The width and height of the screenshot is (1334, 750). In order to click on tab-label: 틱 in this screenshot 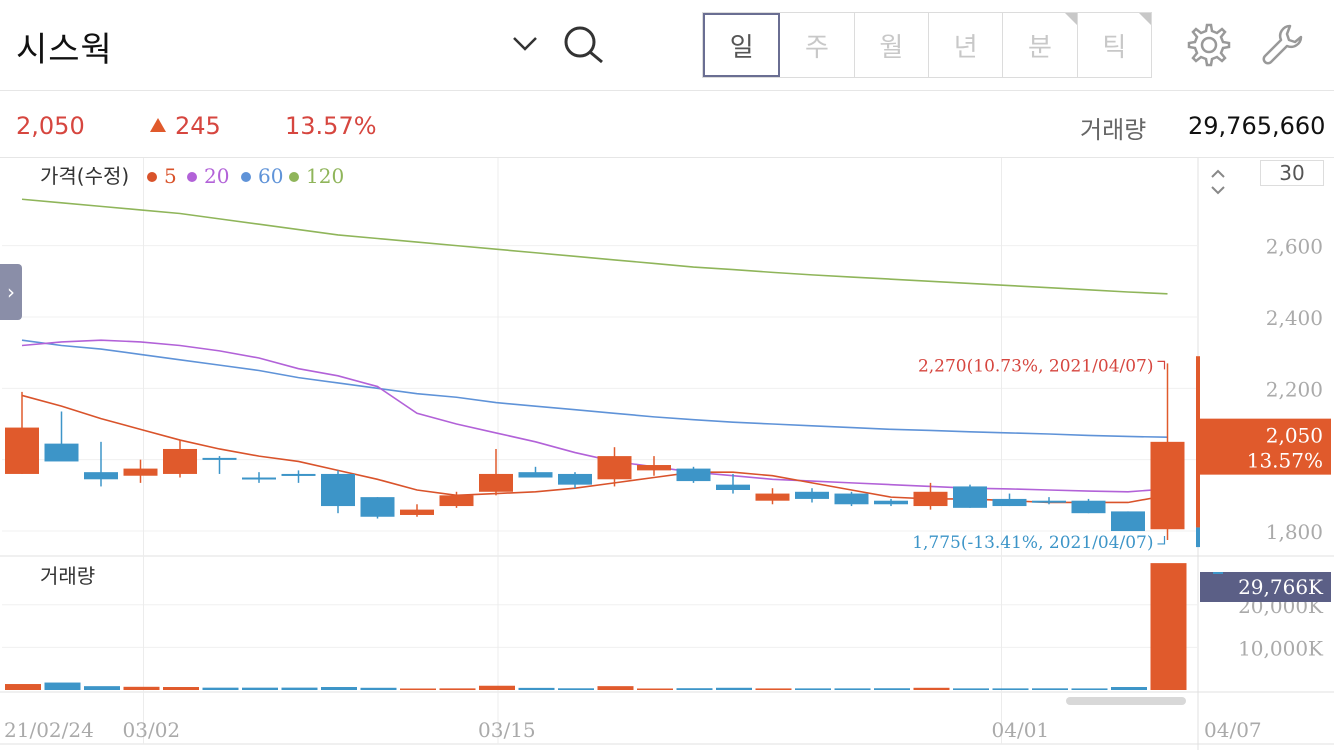, I will do `click(1114, 47)`.